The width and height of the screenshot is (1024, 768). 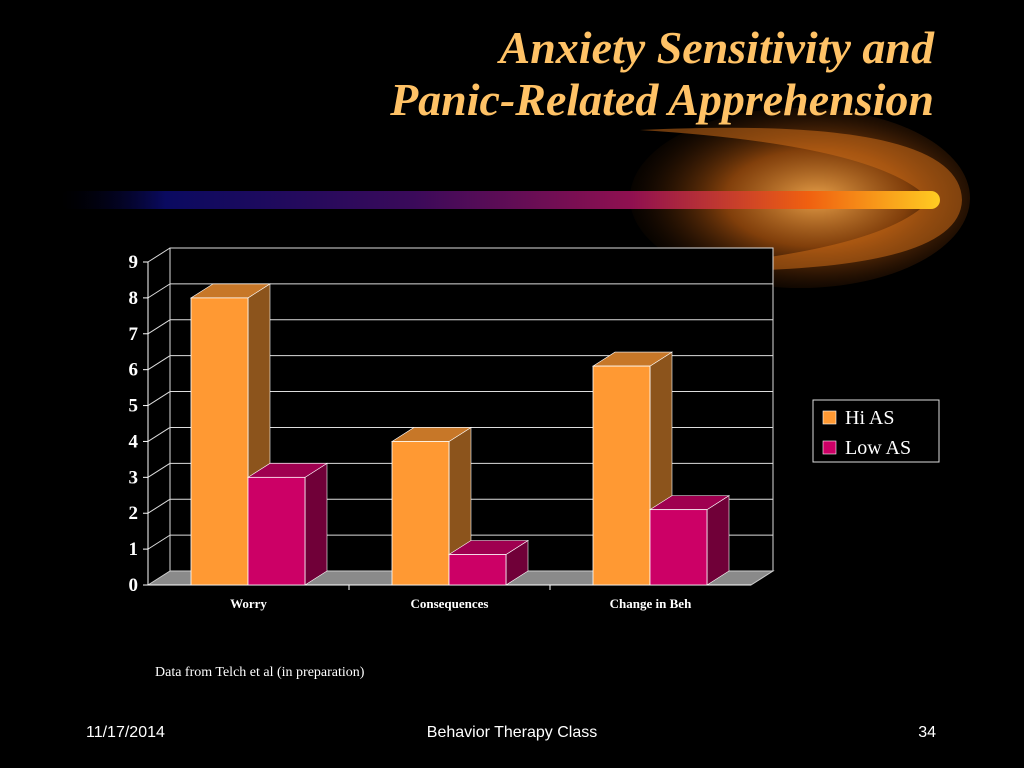 I want to click on x-tick-label: Consequences, so click(x=449, y=603).